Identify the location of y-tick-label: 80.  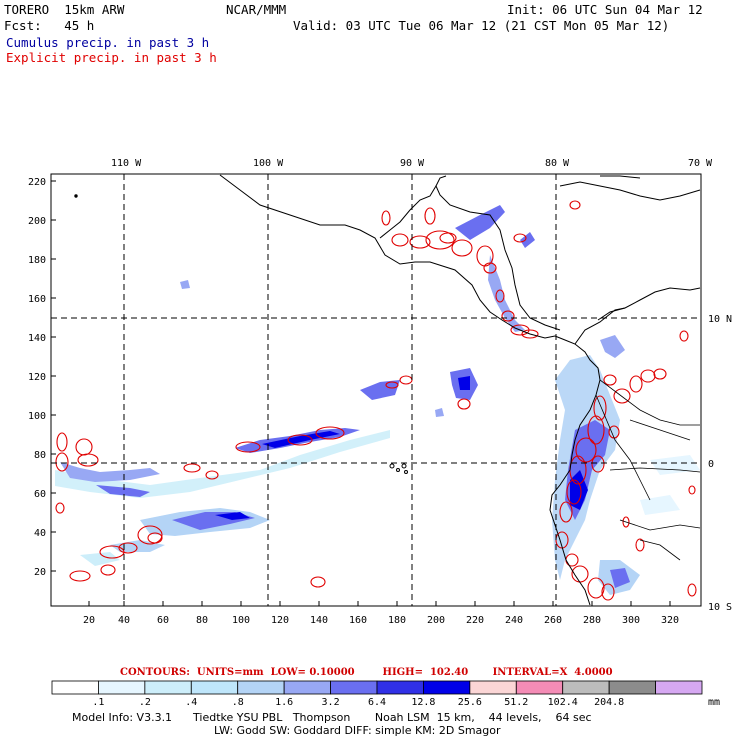
(40, 455).